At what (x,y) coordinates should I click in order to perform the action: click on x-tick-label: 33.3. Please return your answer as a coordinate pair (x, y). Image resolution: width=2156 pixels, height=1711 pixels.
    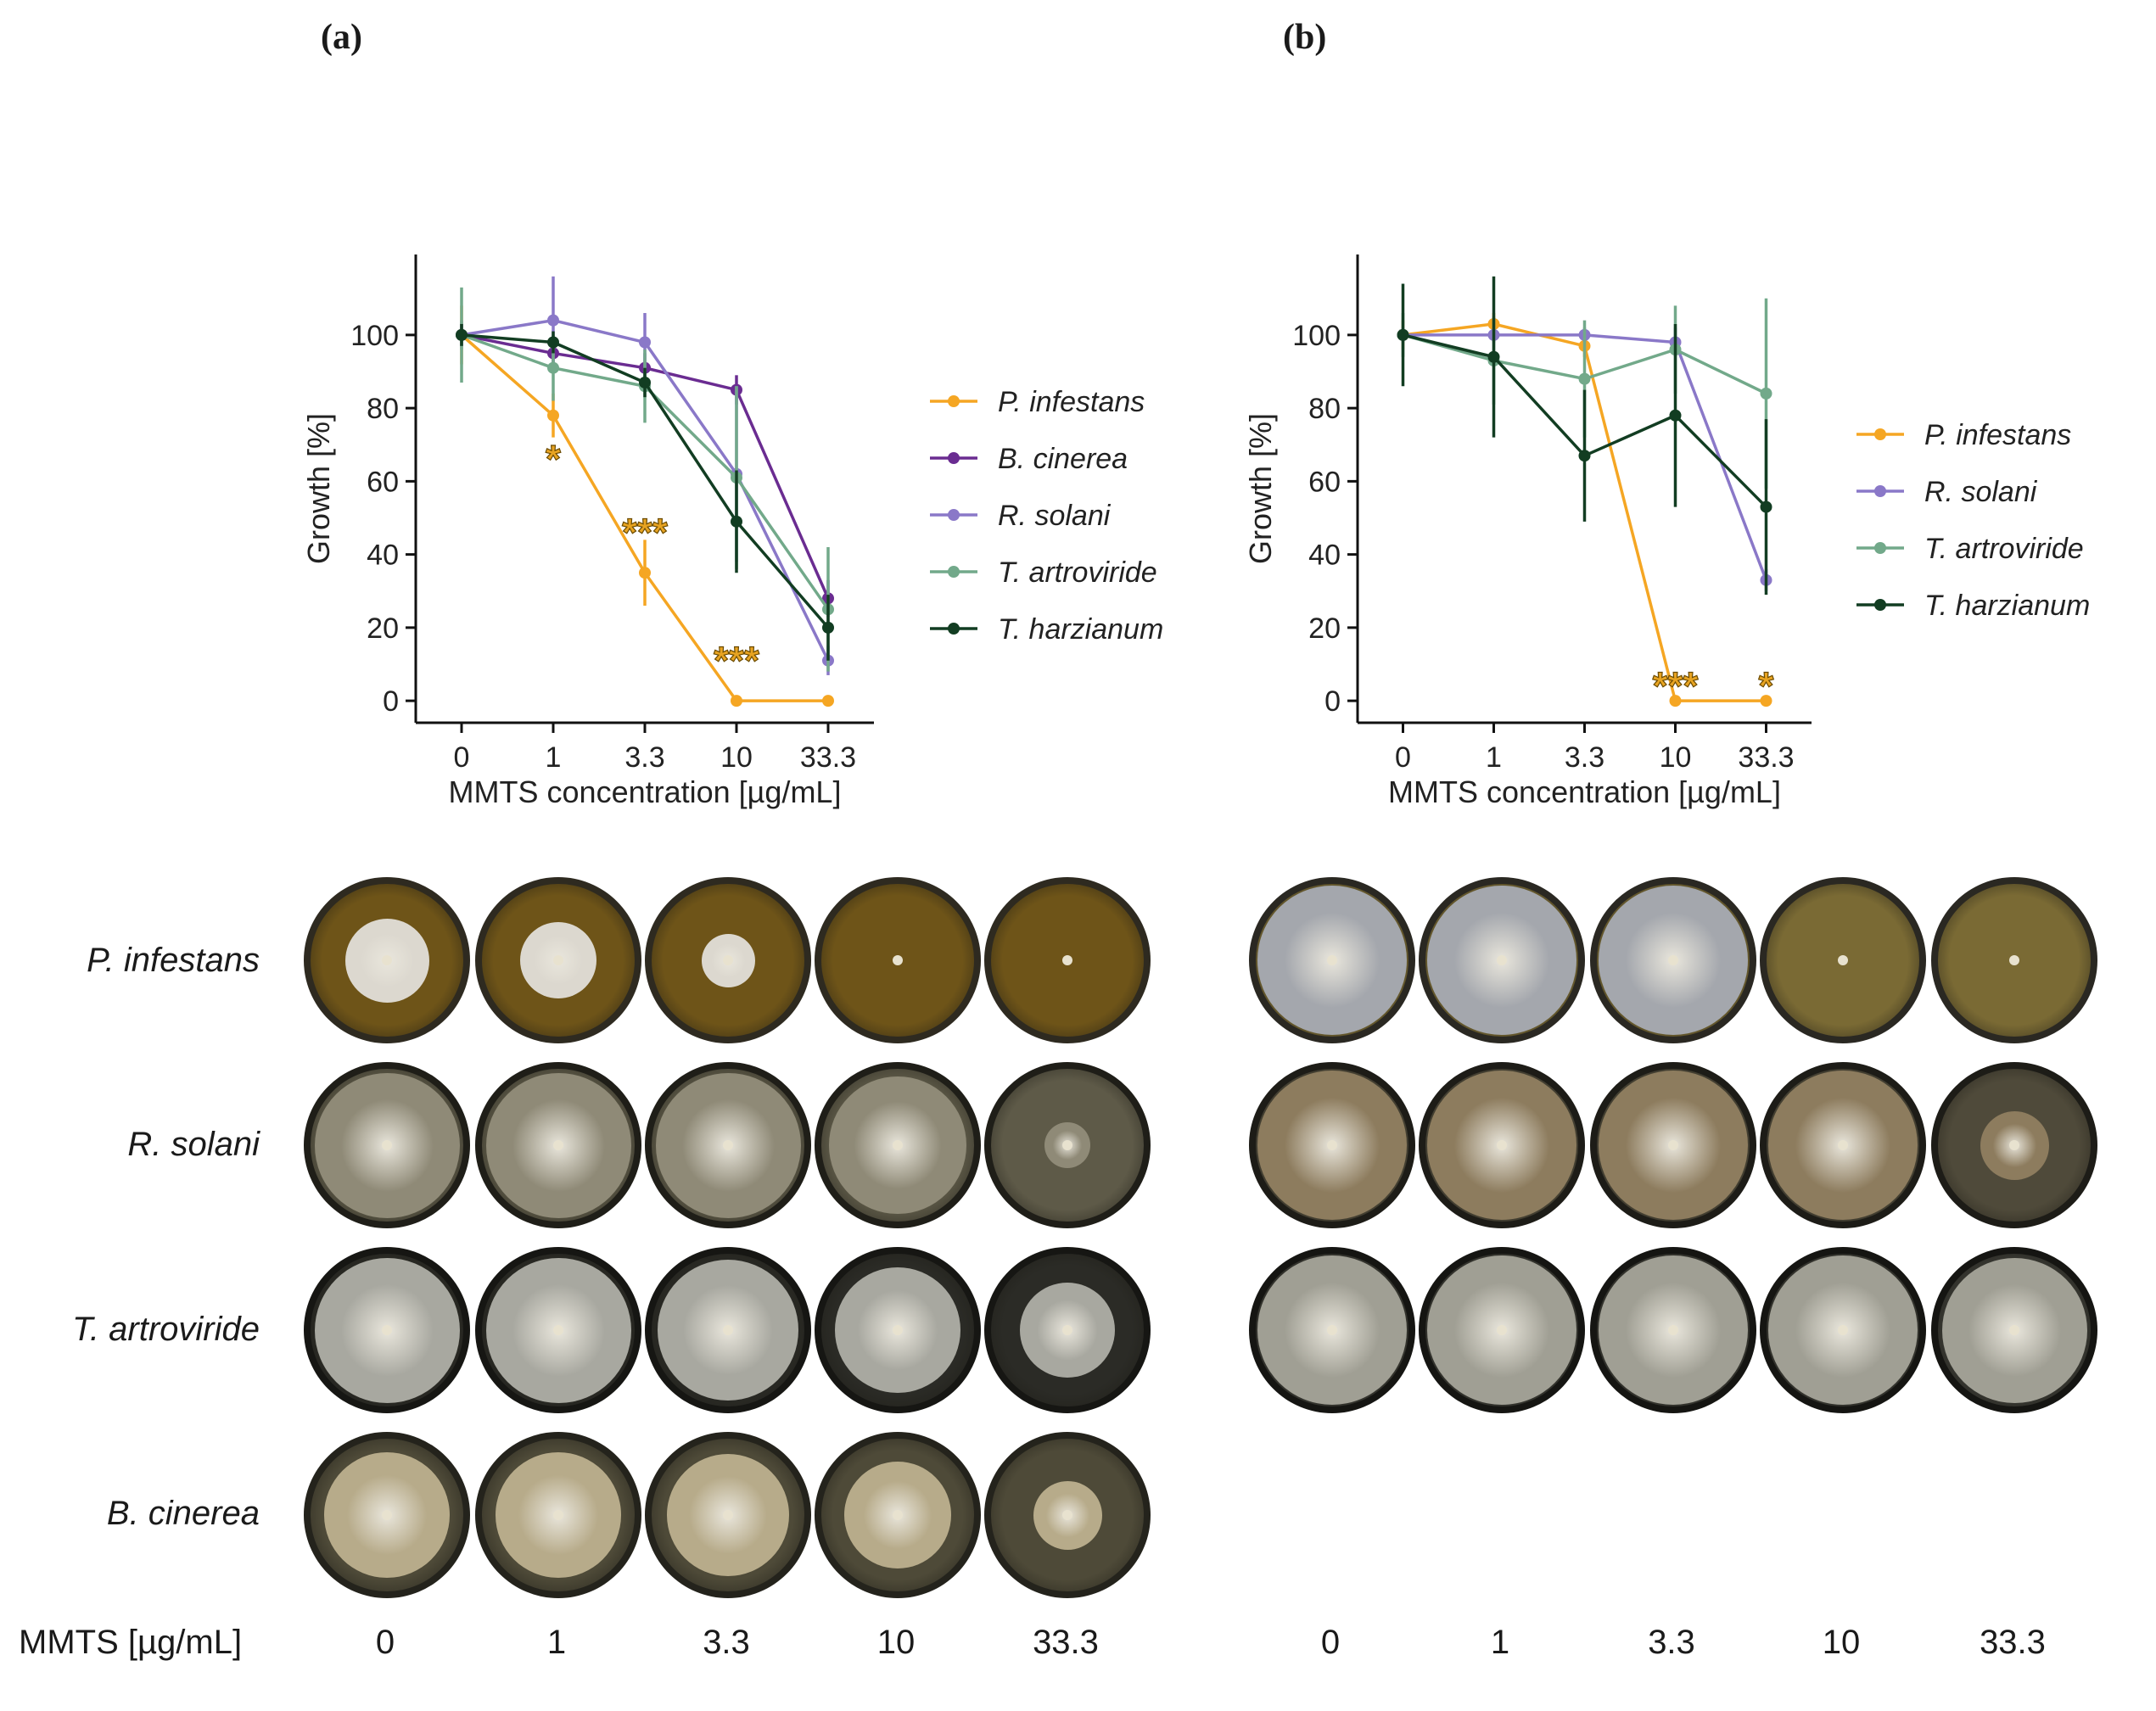
    Looking at the image, I should click on (1766, 758).